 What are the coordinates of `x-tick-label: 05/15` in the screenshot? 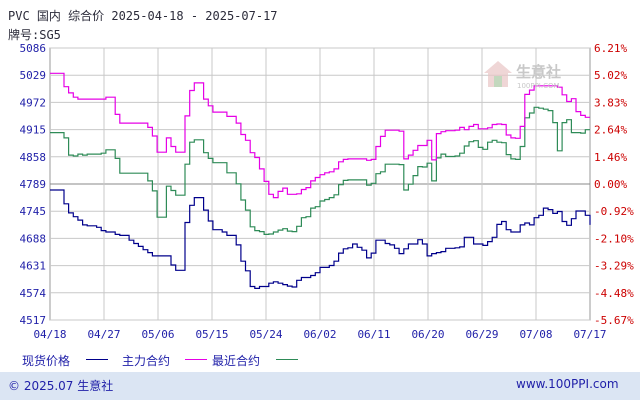 It's located at (211, 334).